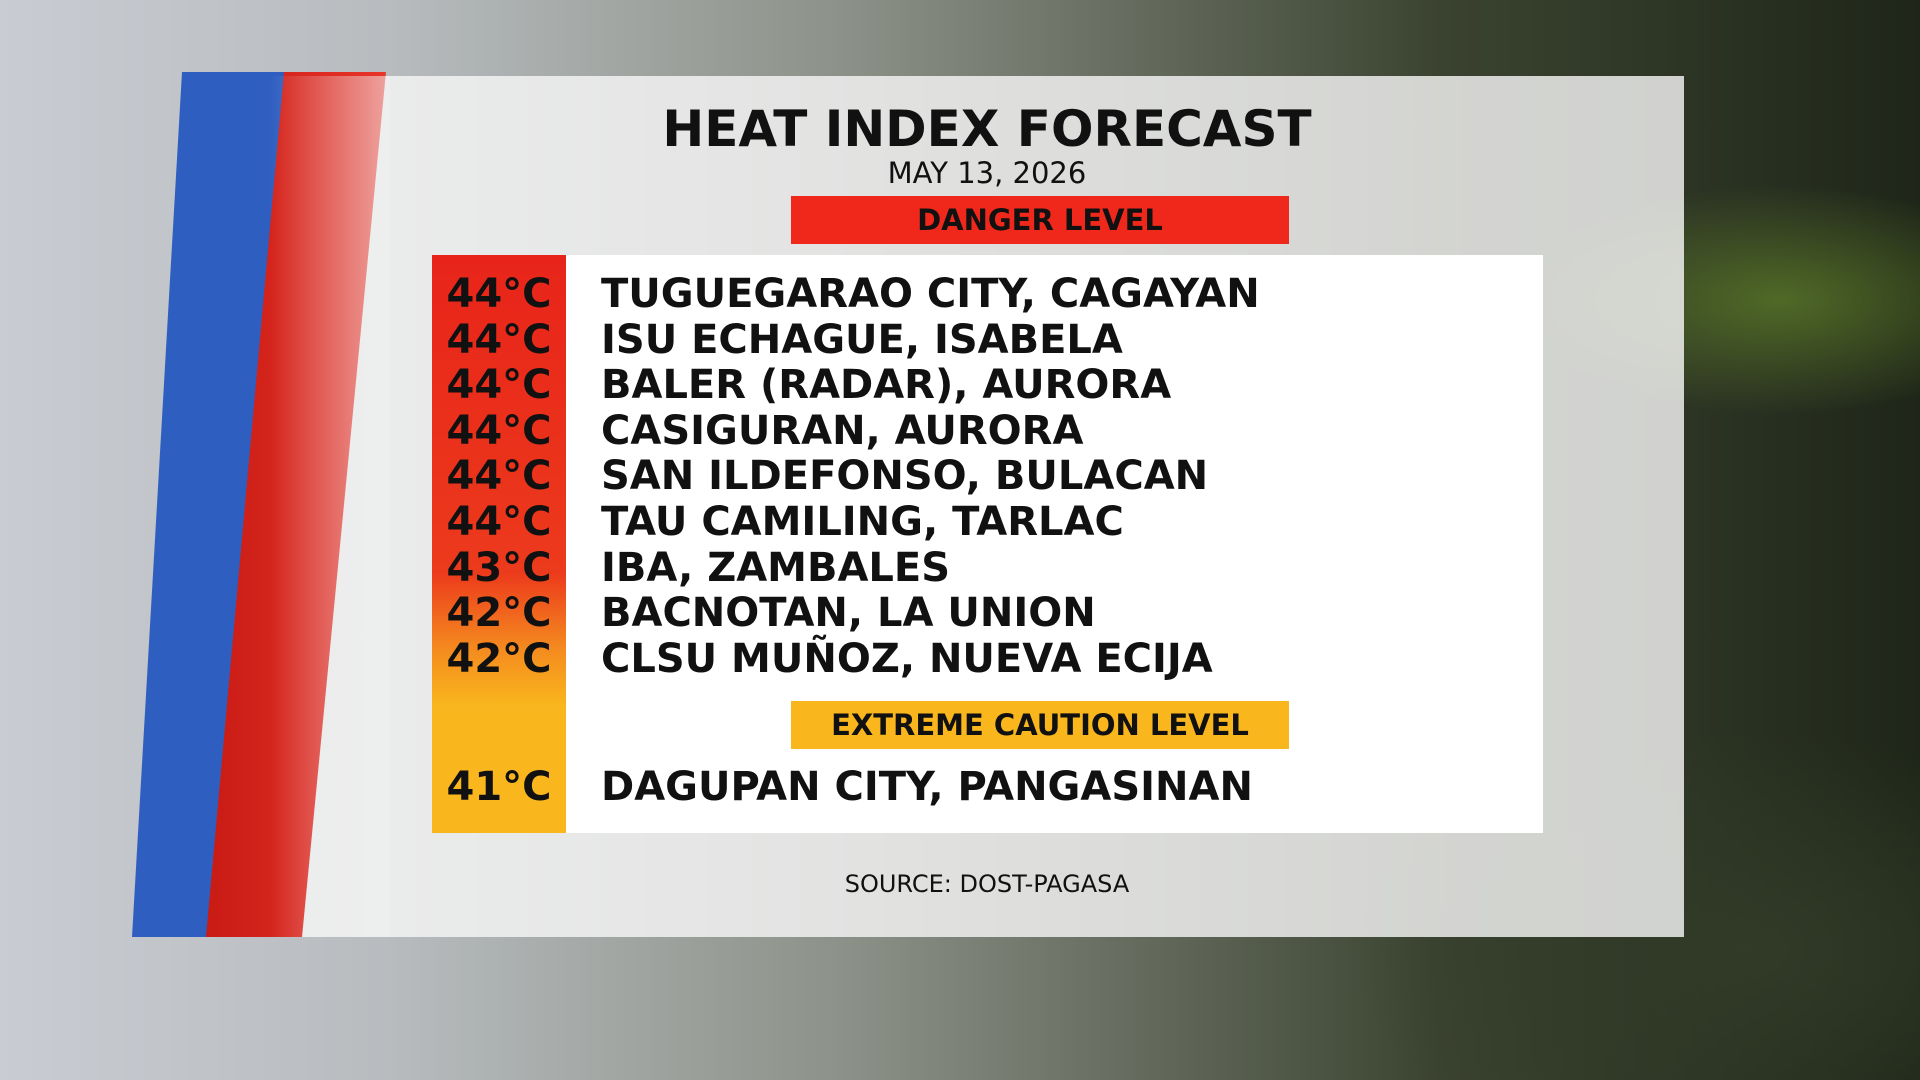  Describe the element at coordinates (862, 339) in the screenshot. I see `location: ISU ECHAGUE, ISABELA` at that location.